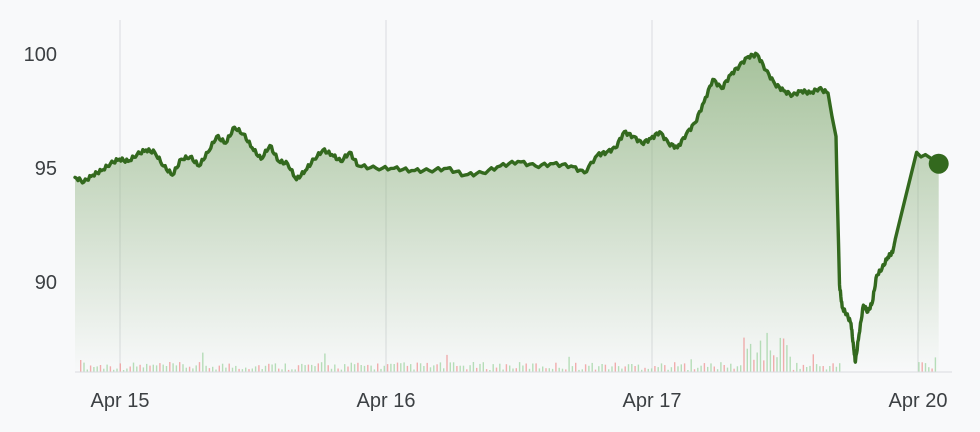 The image size is (980, 432). Describe the element at coordinates (938, 163) in the screenshot. I see `last-price-dot` at that location.